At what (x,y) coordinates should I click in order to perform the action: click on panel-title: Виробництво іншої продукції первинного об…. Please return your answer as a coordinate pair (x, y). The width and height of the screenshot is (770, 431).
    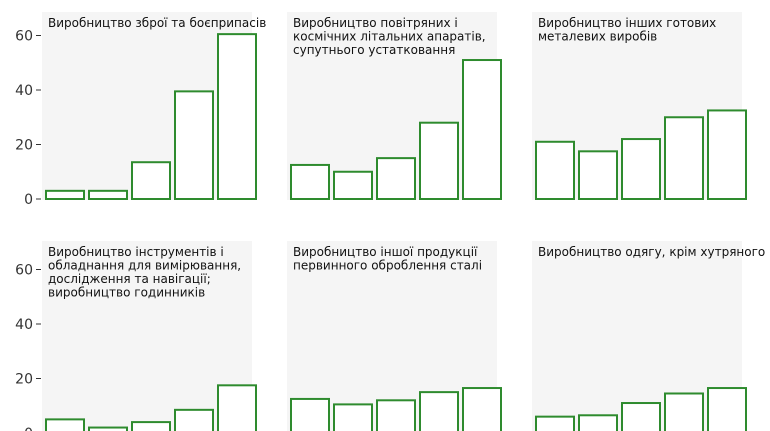
    Looking at the image, I should click on (387, 259).